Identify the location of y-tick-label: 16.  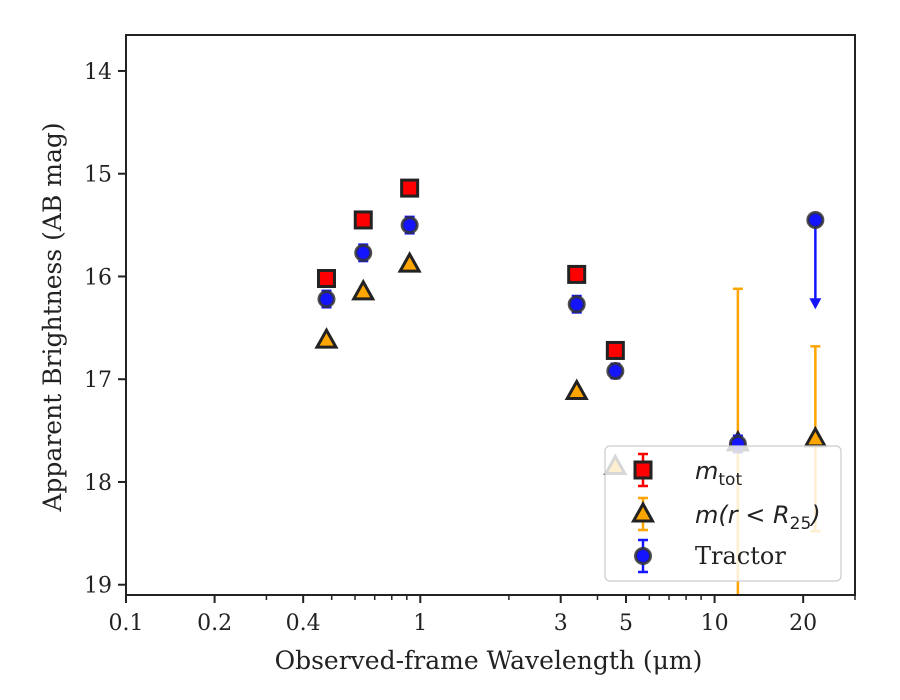
(98, 277).